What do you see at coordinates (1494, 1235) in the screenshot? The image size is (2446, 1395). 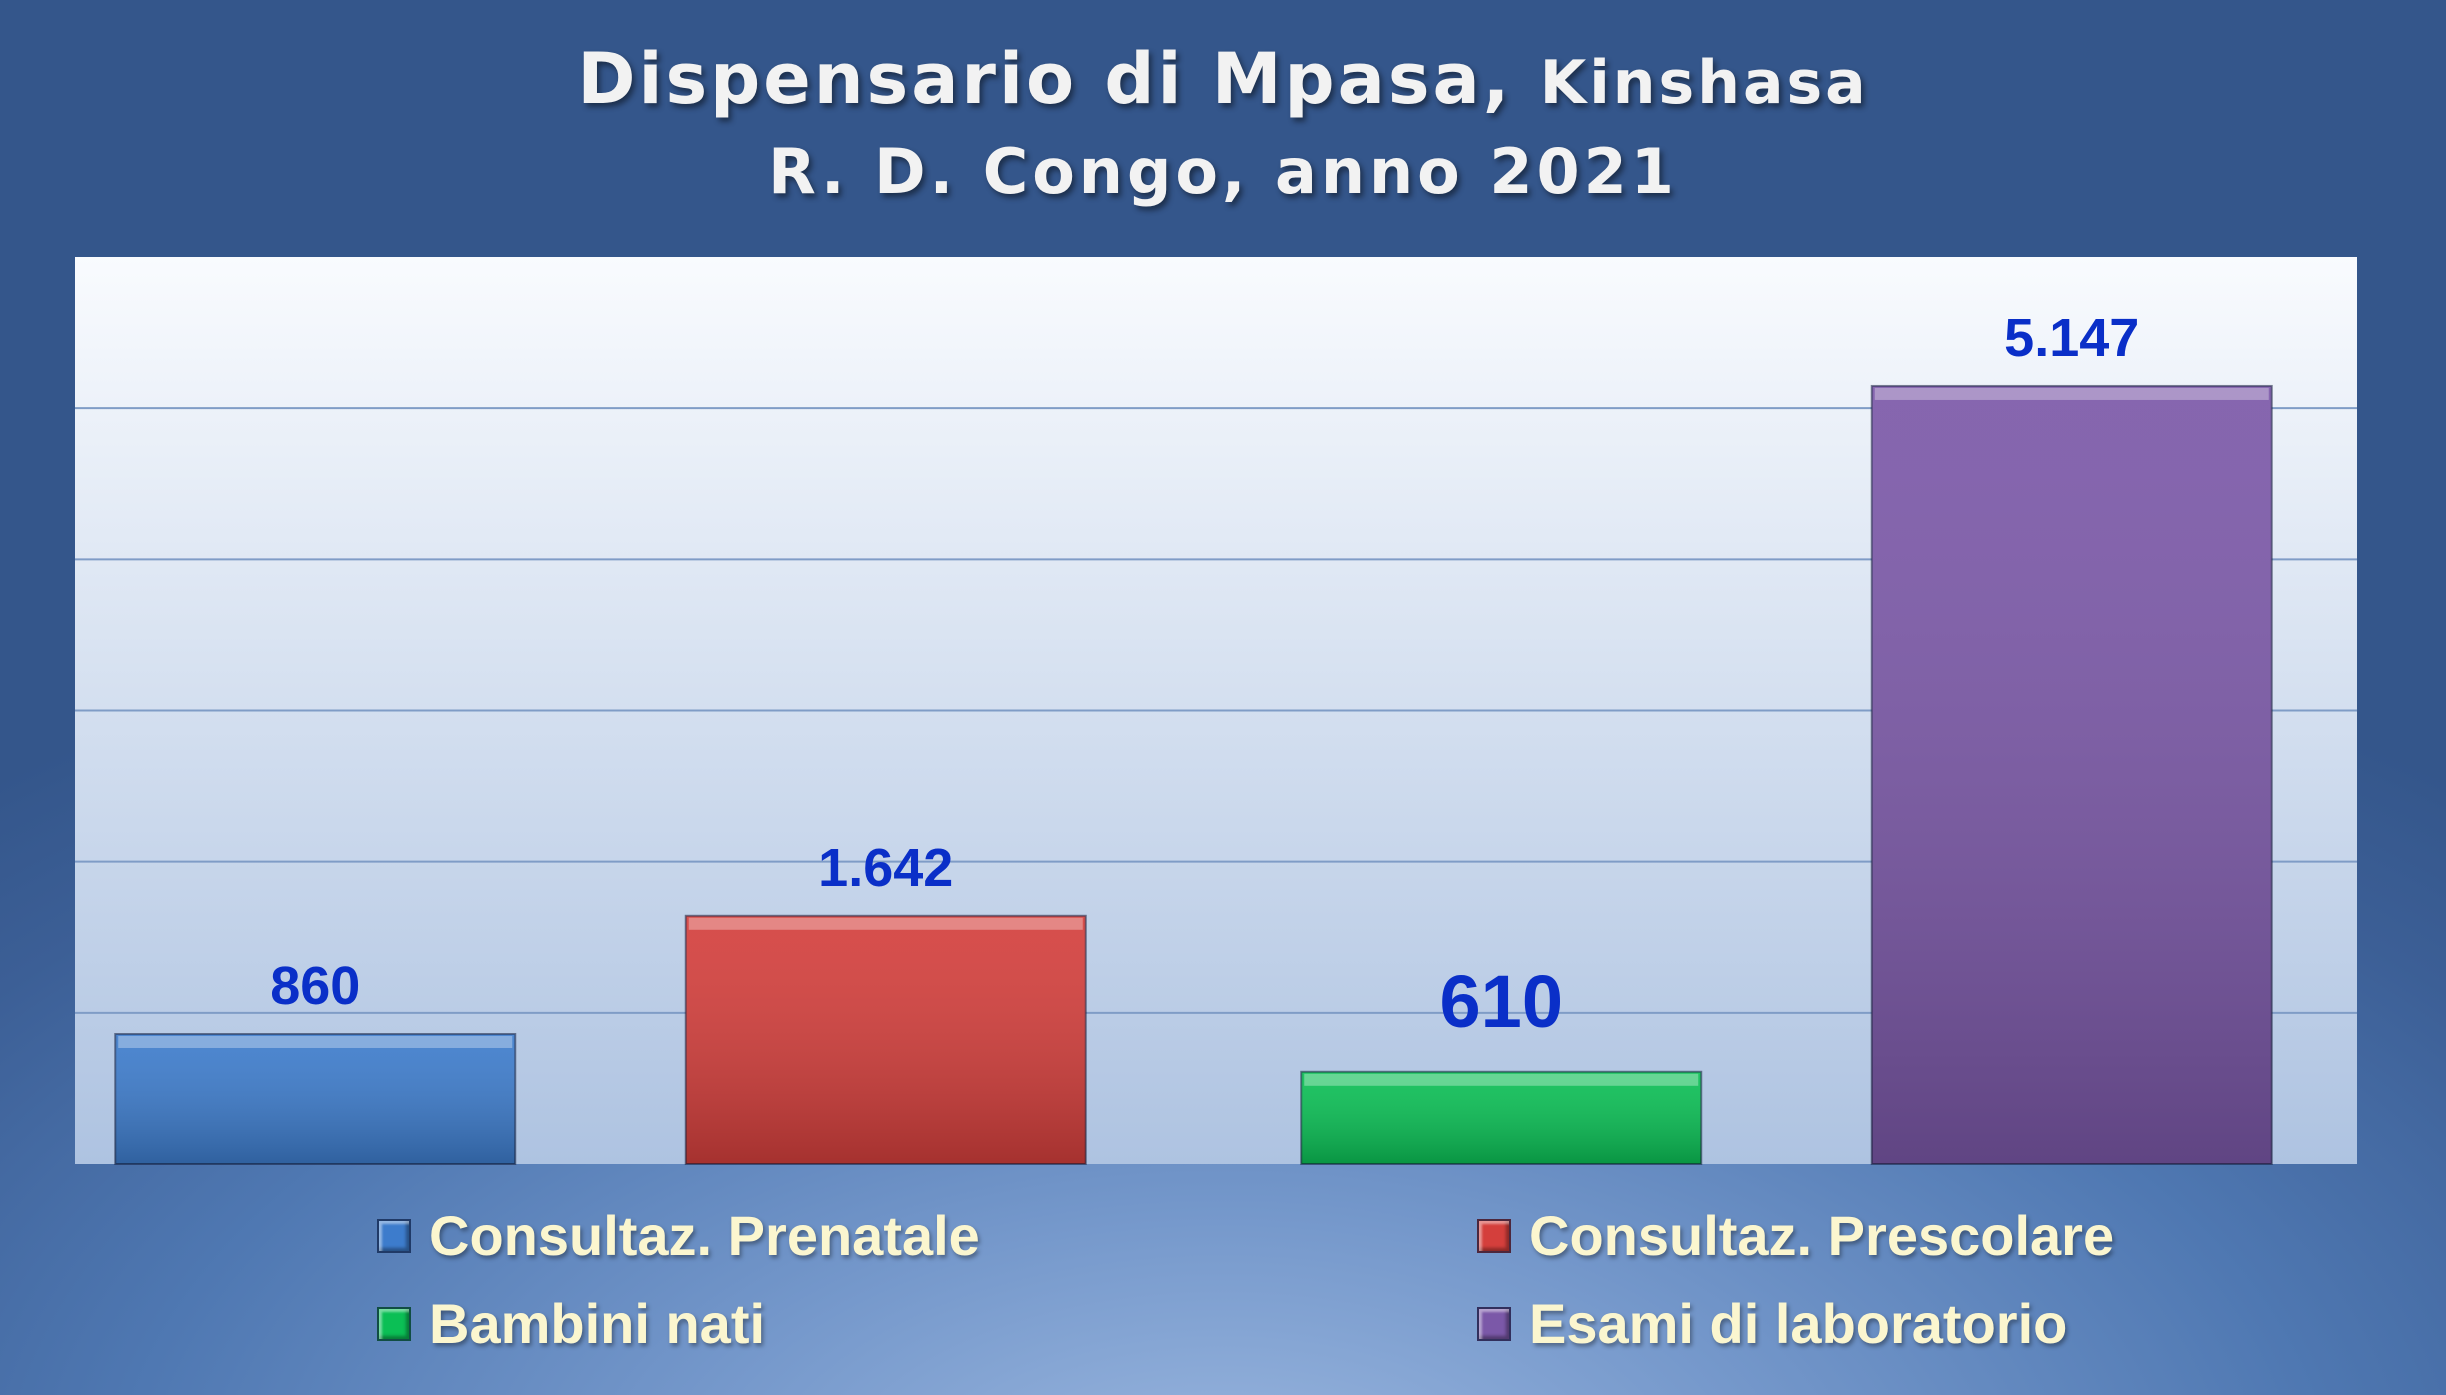 I see `legend-swatch-prescolare` at bounding box center [1494, 1235].